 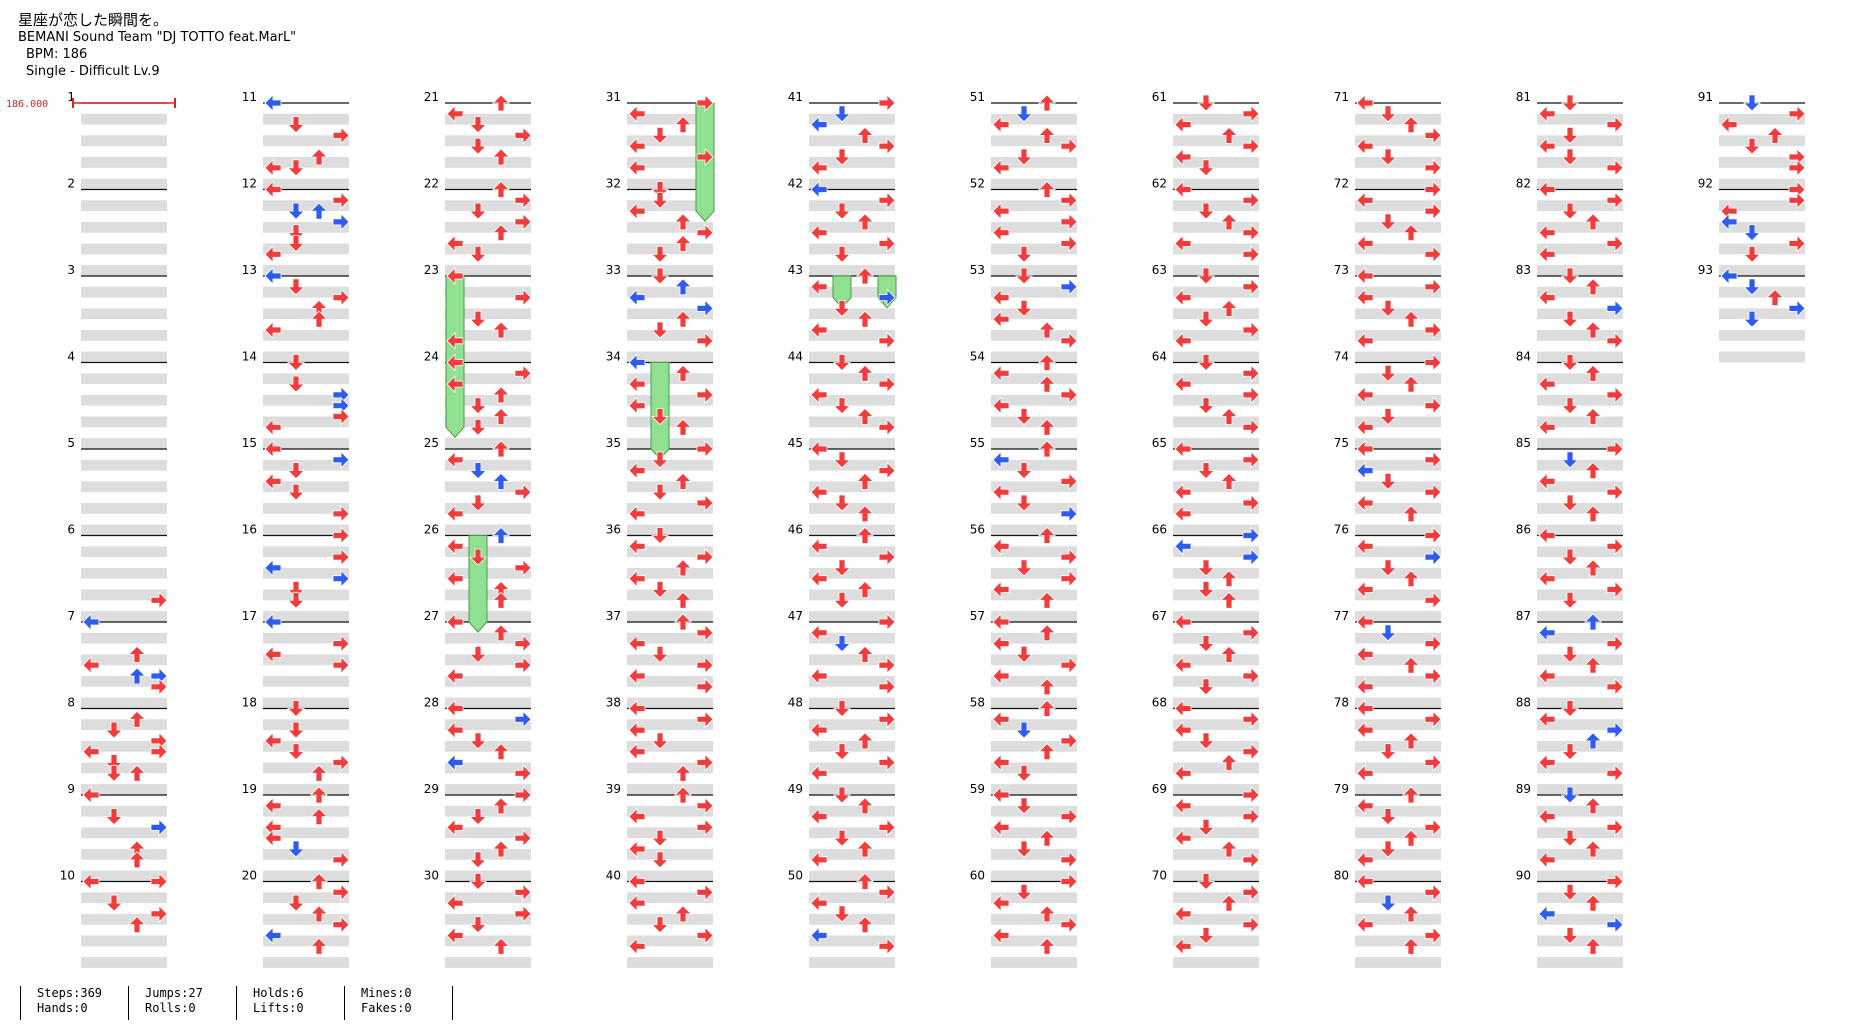 What do you see at coordinates (157, 37) in the screenshot?
I see `song-artist: BEMANI Sound Team "DJ TOTTO feat.MarL"` at bounding box center [157, 37].